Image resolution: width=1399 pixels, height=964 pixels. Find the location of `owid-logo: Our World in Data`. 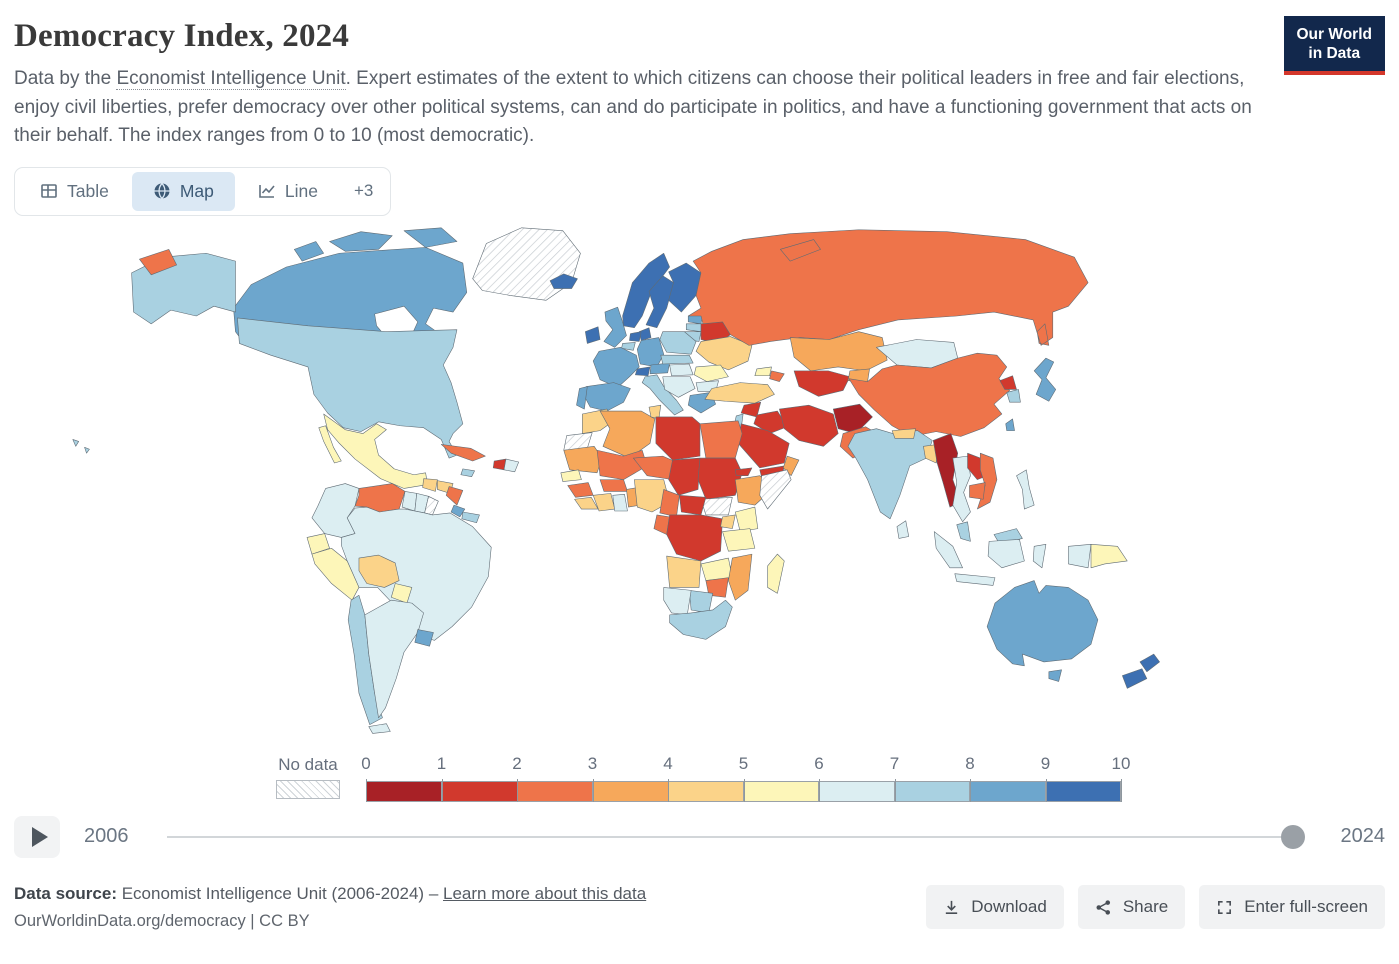

owid-logo: Our World in Data is located at coordinates (1334, 45).